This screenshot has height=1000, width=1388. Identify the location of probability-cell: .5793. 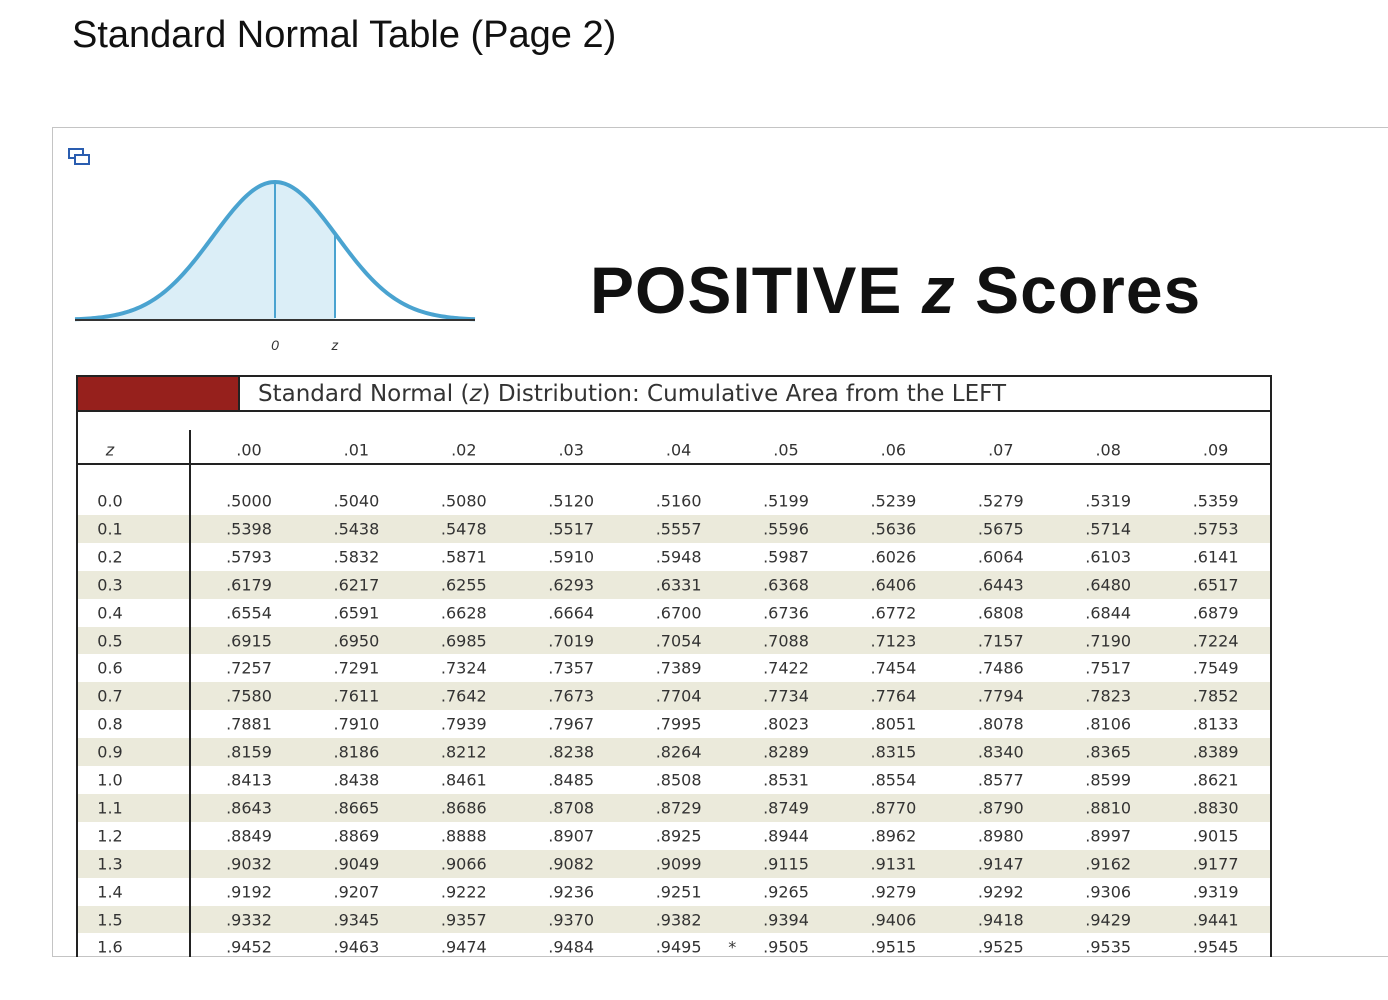
(249, 557).